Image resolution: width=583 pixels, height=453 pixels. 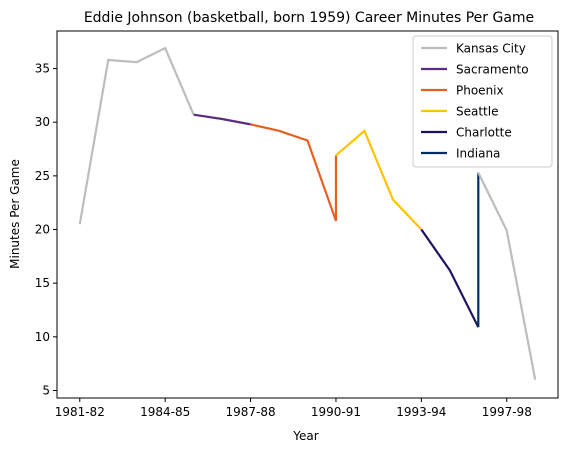 I want to click on legend-frame, so click(x=482, y=101).